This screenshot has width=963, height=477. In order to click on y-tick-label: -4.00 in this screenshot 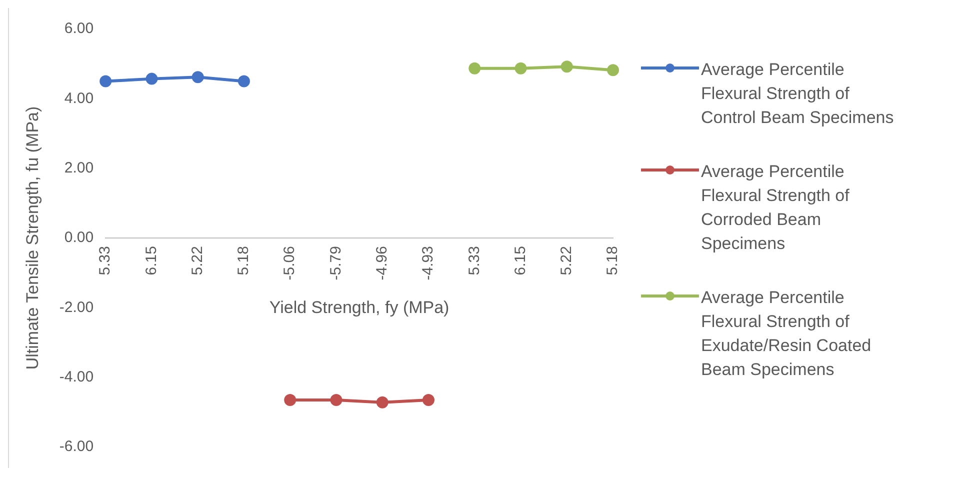, I will do `click(76, 377)`.